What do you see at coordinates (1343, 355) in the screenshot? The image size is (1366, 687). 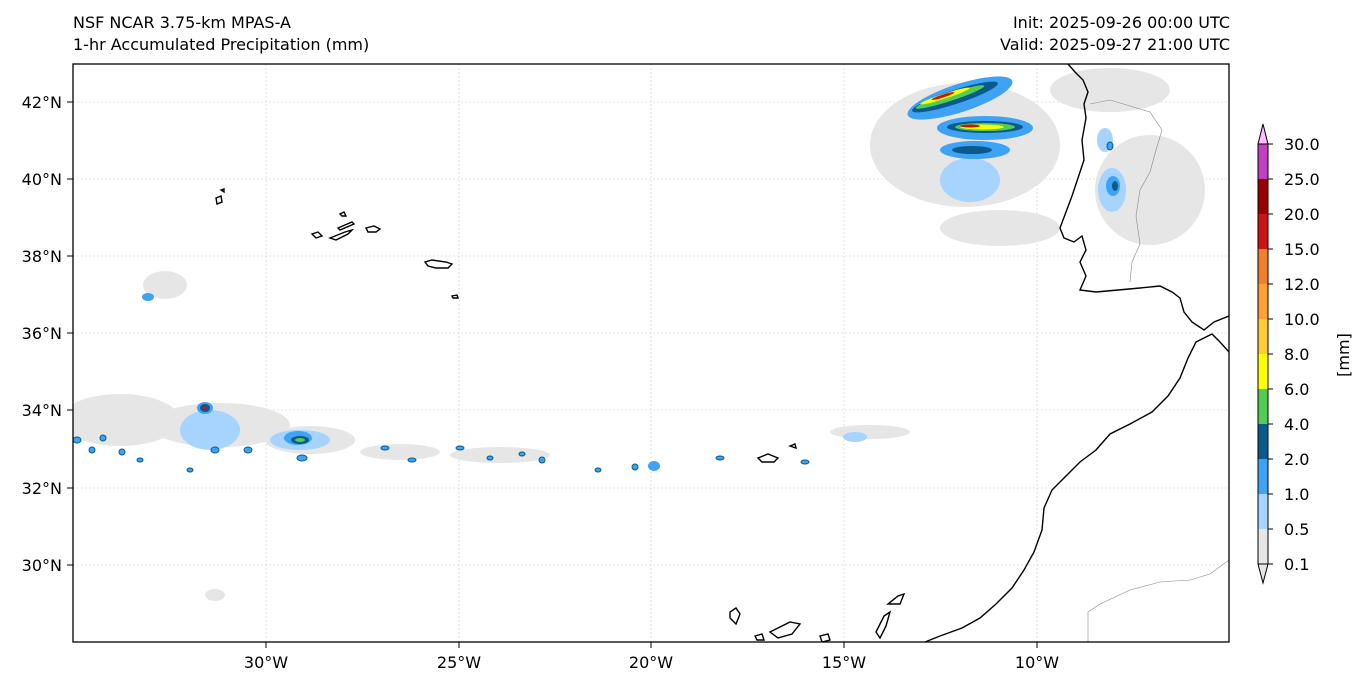 I see `colorbar-unit-label: [mm]` at bounding box center [1343, 355].